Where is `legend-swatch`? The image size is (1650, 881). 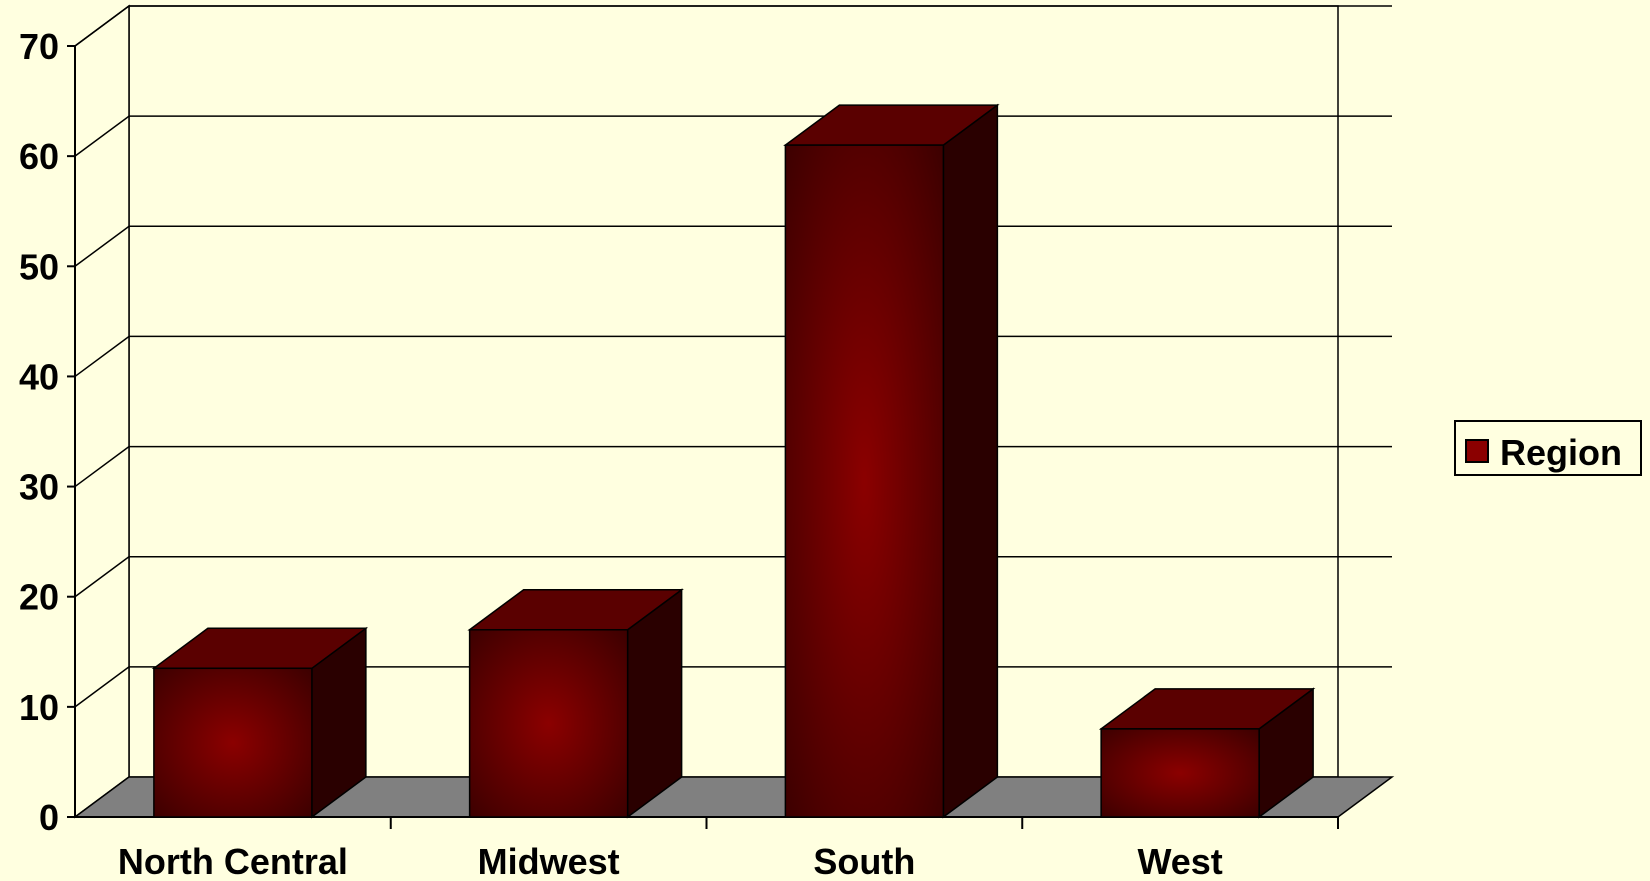
legend-swatch is located at coordinates (1477, 451).